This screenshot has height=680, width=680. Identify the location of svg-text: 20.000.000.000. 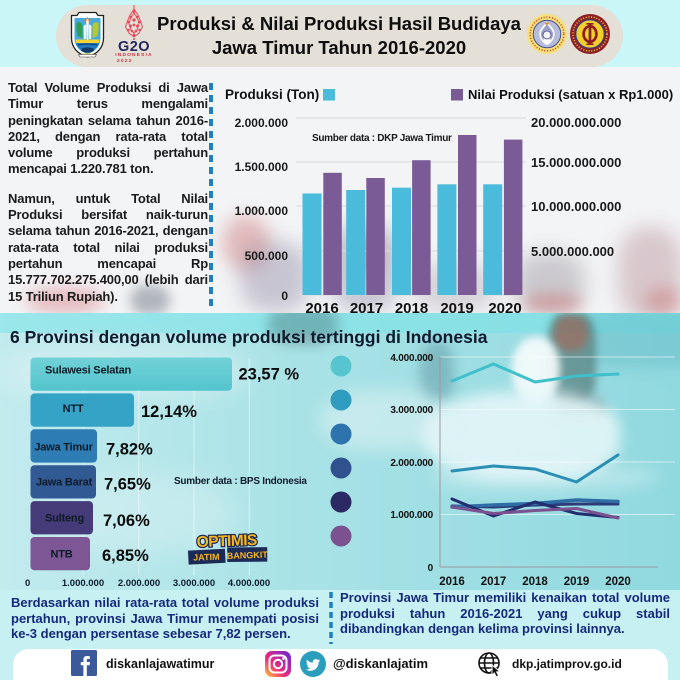
(576, 122).